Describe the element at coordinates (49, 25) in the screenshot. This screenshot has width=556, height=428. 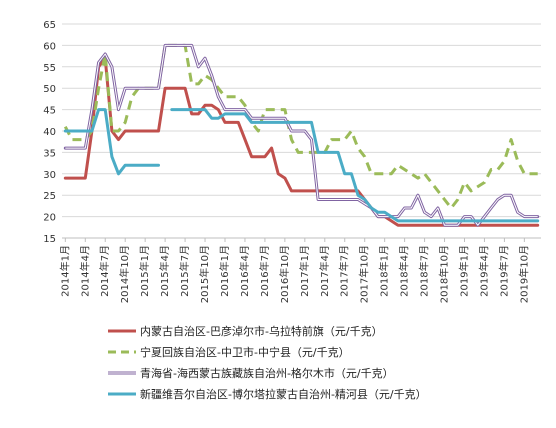
I see `y-tick-label: 65` at that location.